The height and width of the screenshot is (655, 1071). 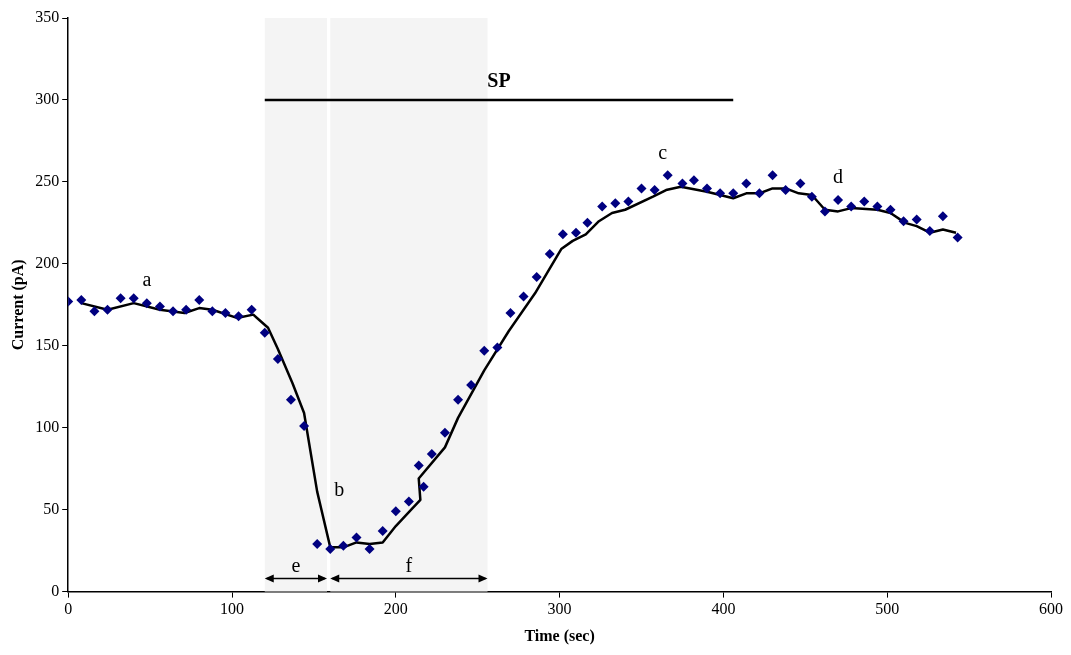 What do you see at coordinates (559, 635) in the screenshot?
I see `x-axis-title: Time (sec)` at bounding box center [559, 635].